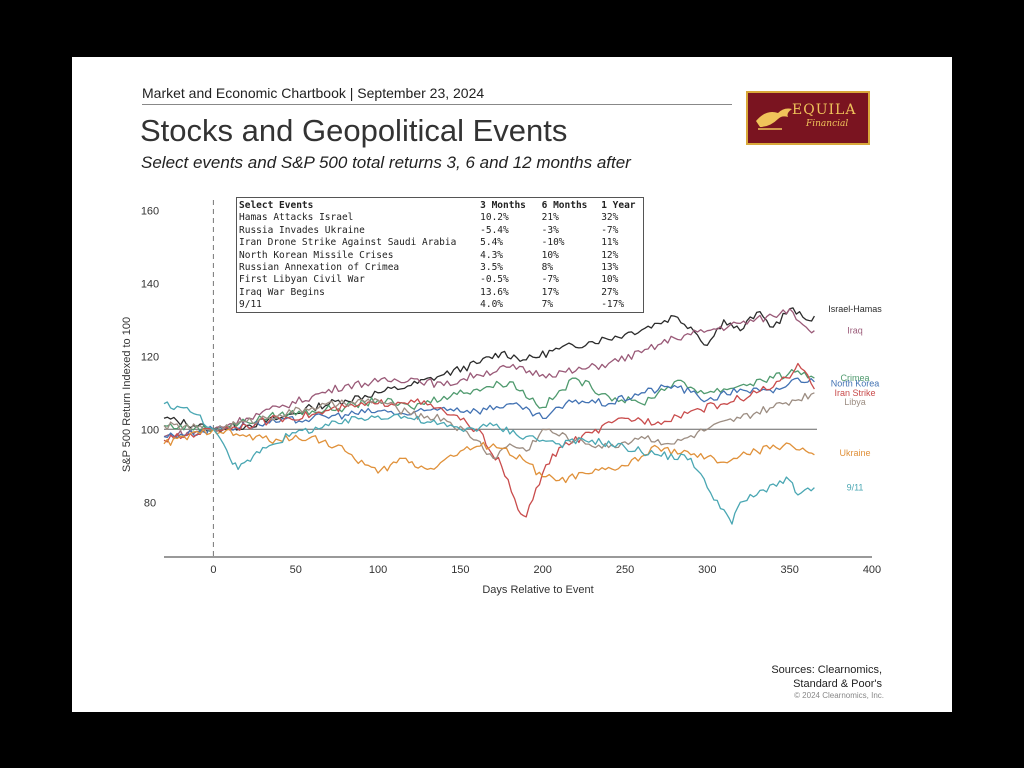  I want to click on return-1y-cell: 32%, so click(610, 218).